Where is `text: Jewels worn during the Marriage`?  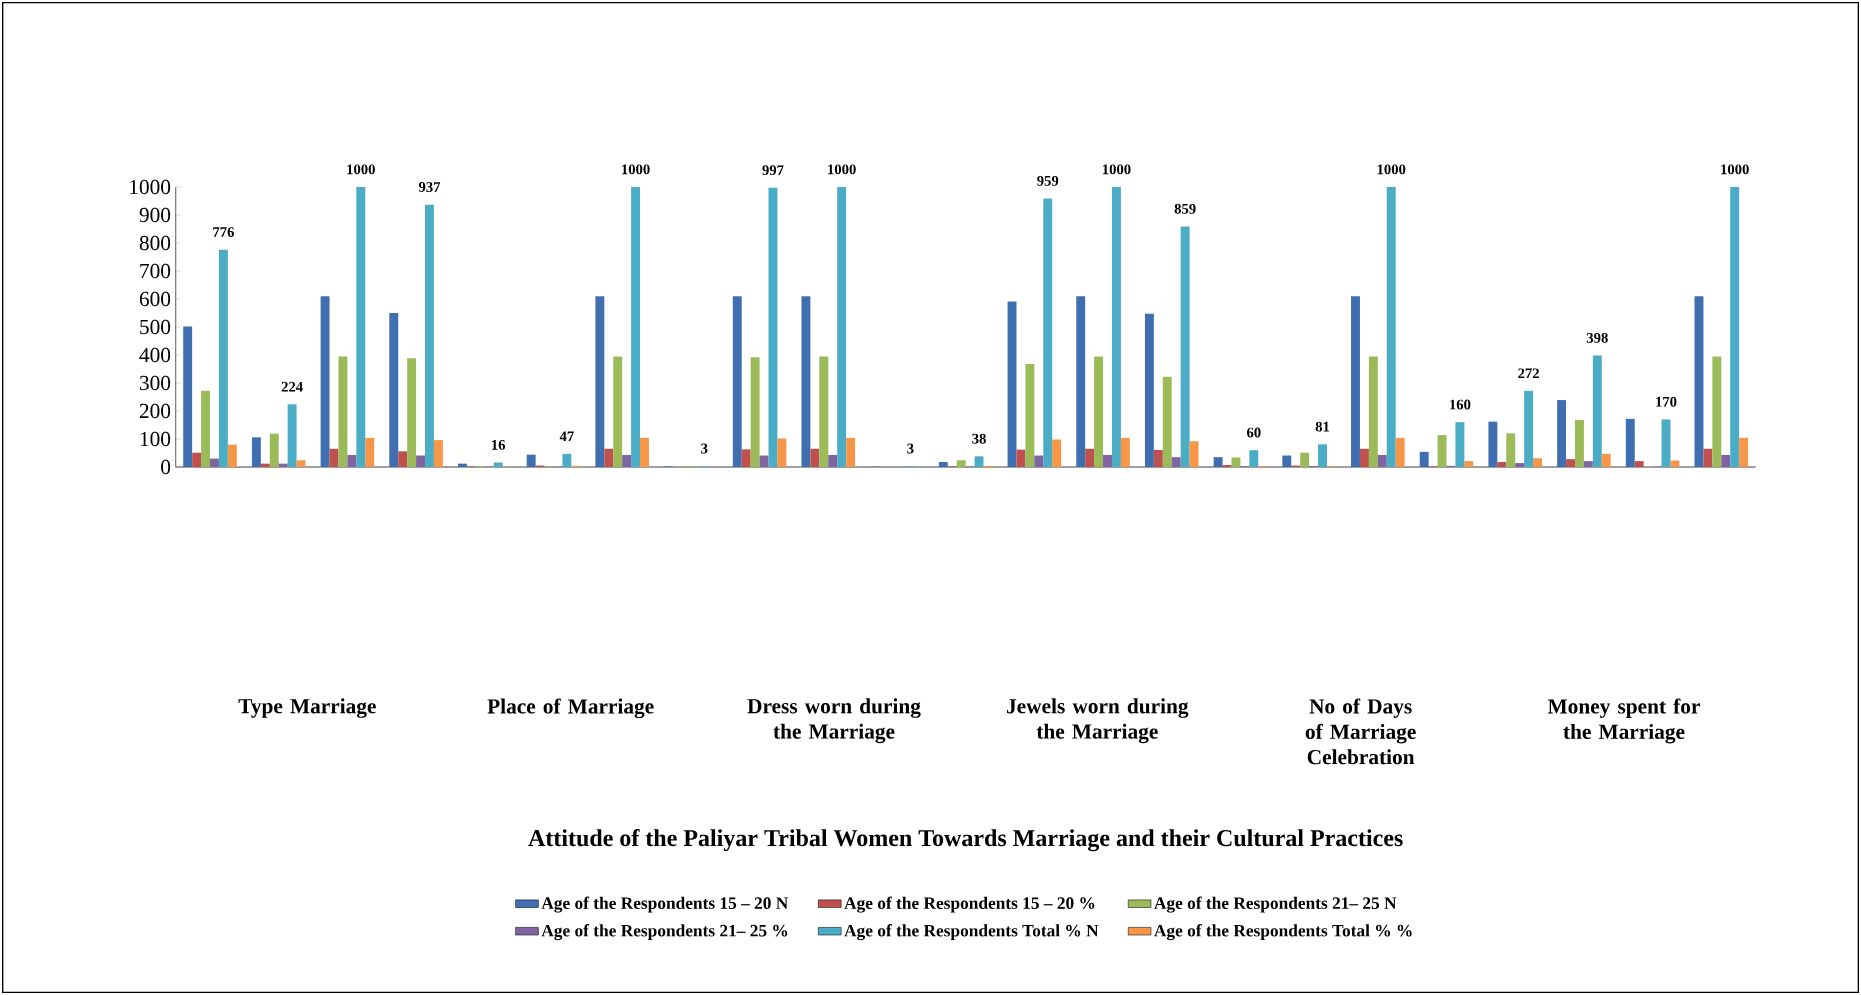 text: Jewels worn during the Marriage is located at coordinates (1097, 721).